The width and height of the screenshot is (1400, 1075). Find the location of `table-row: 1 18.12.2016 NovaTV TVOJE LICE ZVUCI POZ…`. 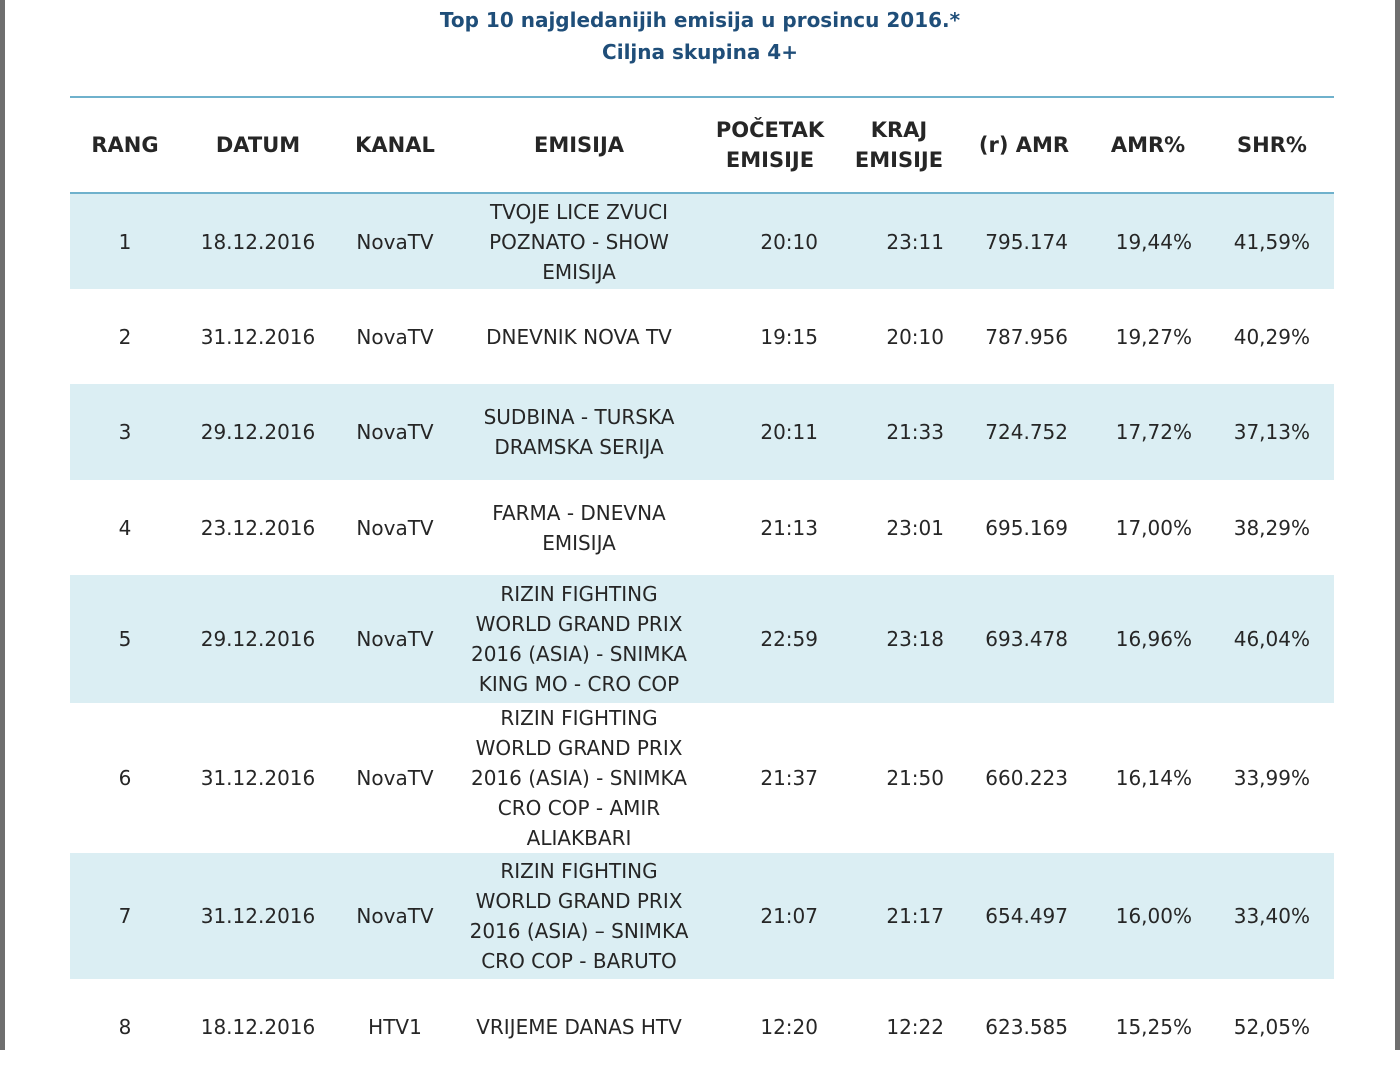

table-row: 1 18.12.2016 NovaTV TVOJE LICE ZVUCI POZ… is located at coordinates (702, 241).